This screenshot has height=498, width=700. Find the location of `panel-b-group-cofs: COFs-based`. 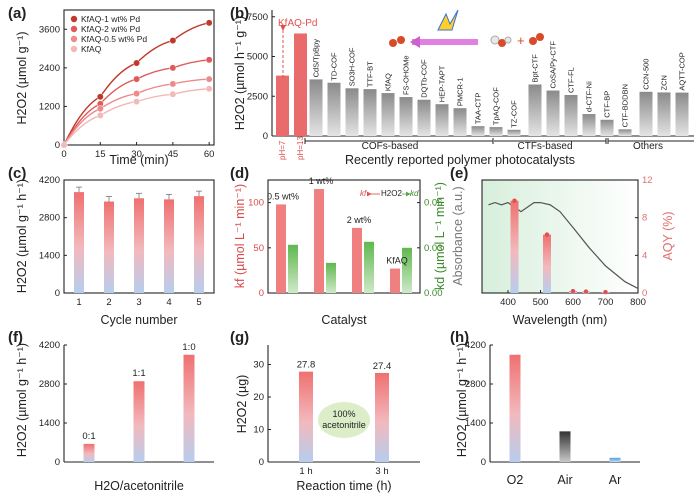

panel-b-group-cofs: COFs-based is located at coordinates (399, 145).